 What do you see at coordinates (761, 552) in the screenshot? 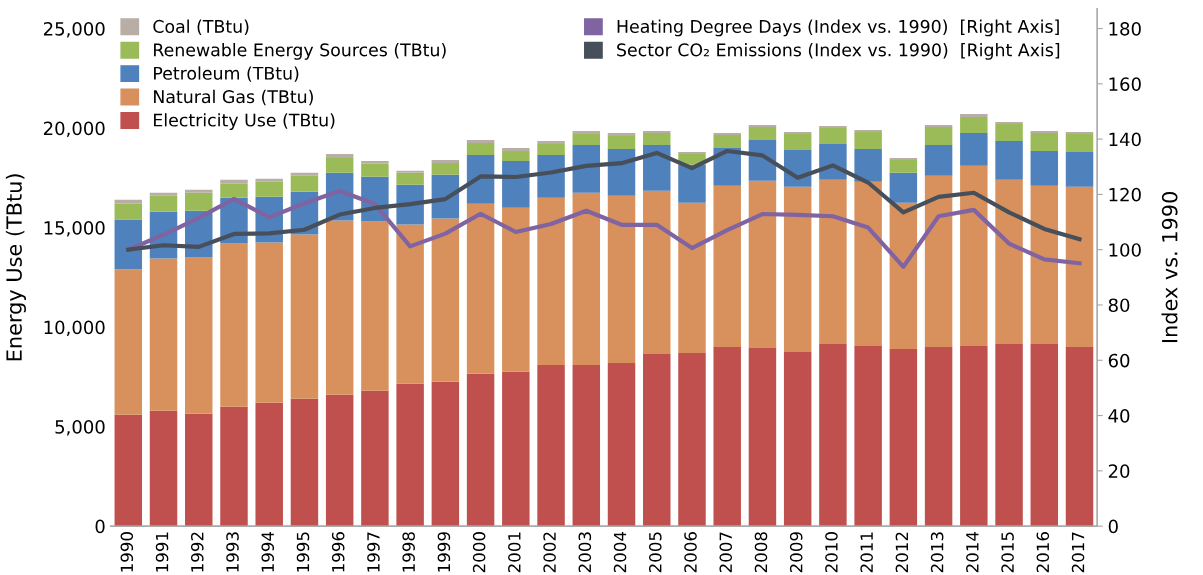
I see `x-tick-label: 2008` at bounding box center [761, 552].